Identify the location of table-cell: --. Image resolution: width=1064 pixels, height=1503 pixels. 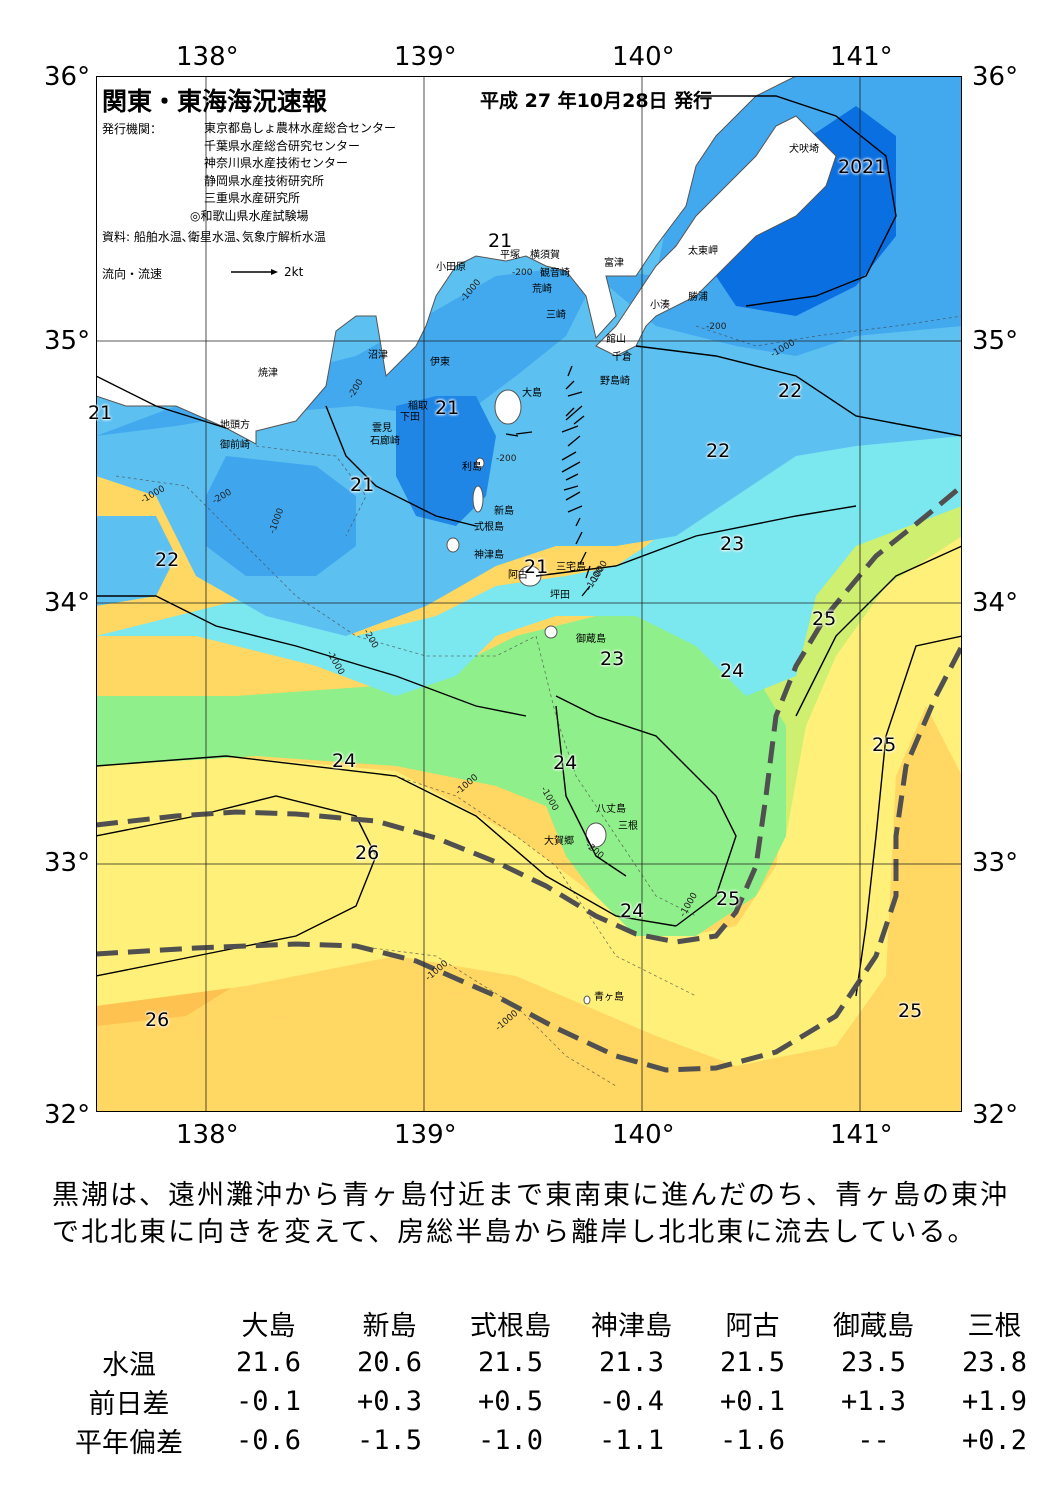
(873, 1440).